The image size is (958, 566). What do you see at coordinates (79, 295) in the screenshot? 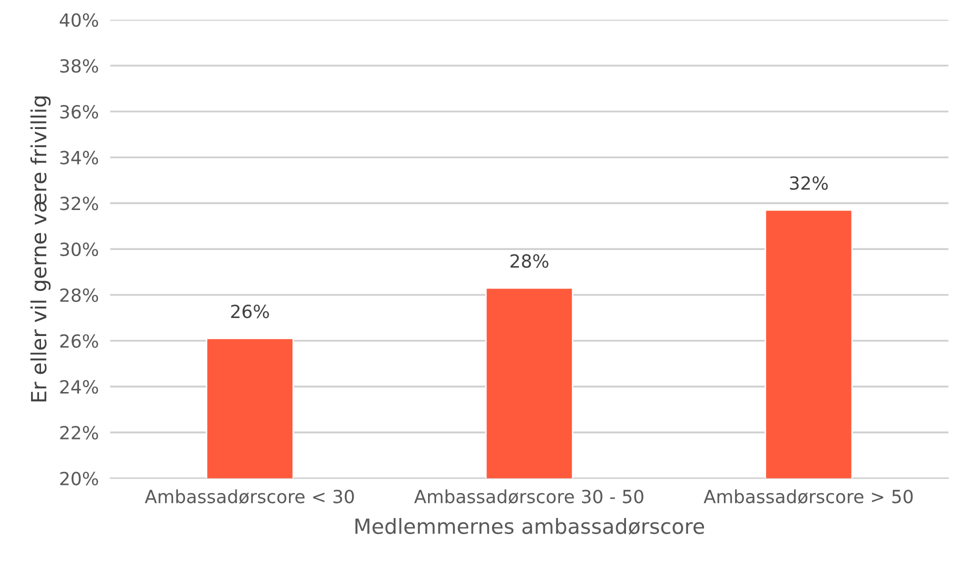
I see `y-tick-label: 28%` at bounding box center [79, 295].